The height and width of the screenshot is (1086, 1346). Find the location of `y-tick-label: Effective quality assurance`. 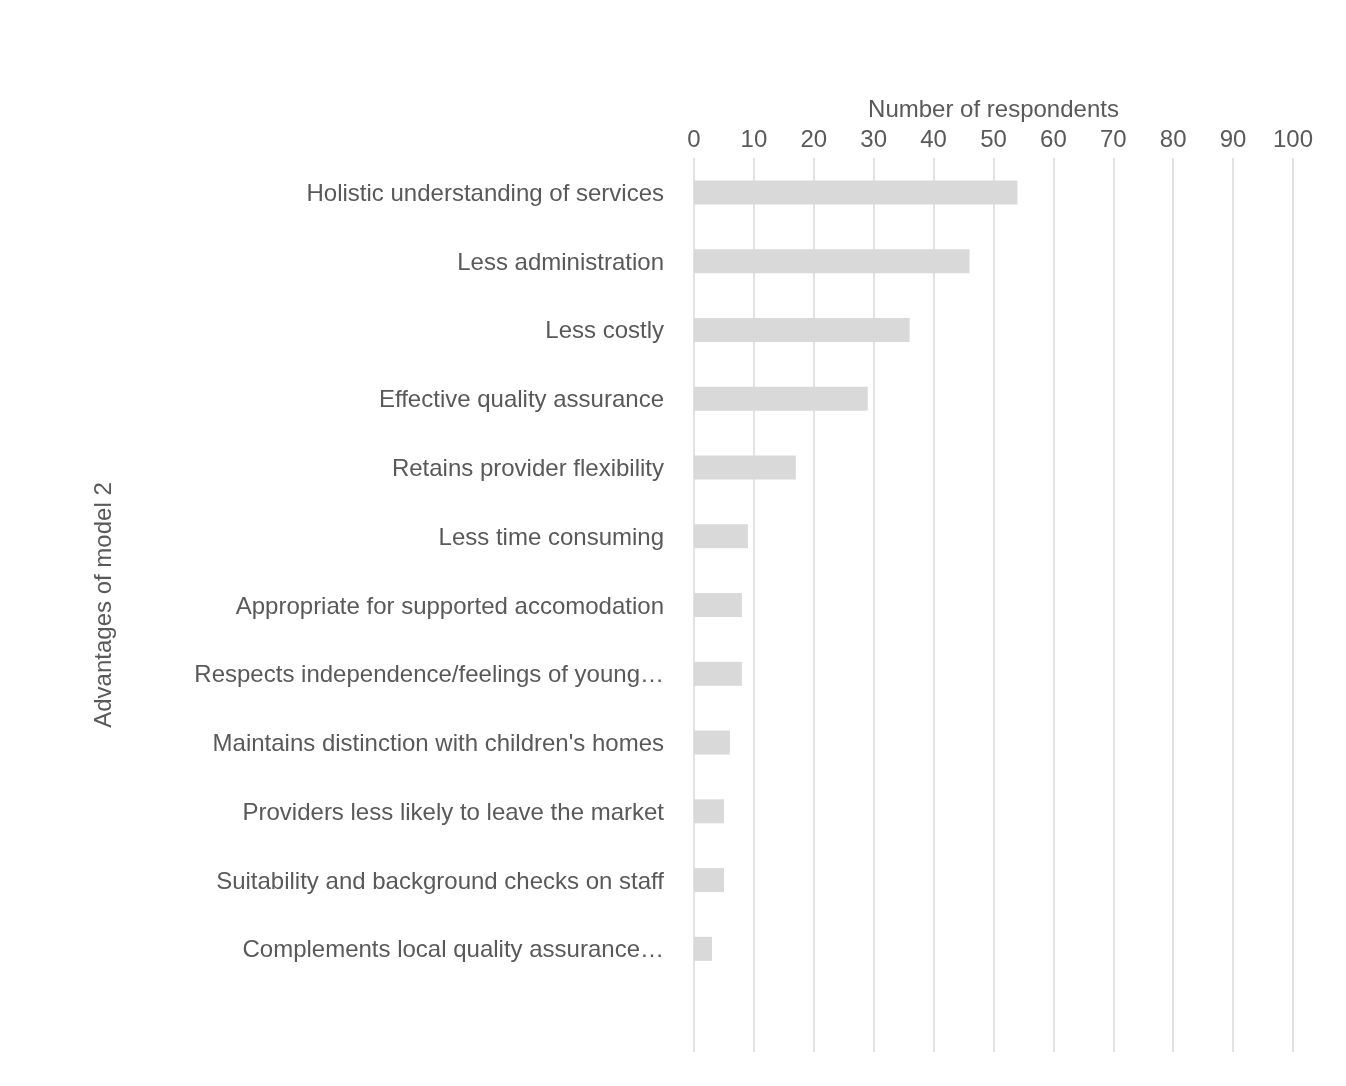

y-tick-label: Effective quality assurance is located at coordinates (521, 399).